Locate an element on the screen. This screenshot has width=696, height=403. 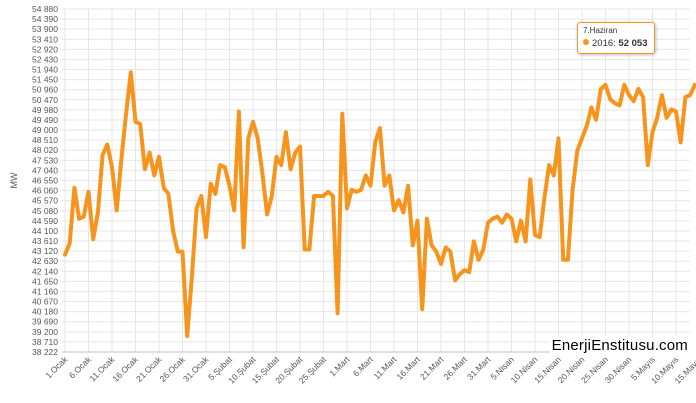
y-tick-label: 52 920 is located at coordinates (45, 49).